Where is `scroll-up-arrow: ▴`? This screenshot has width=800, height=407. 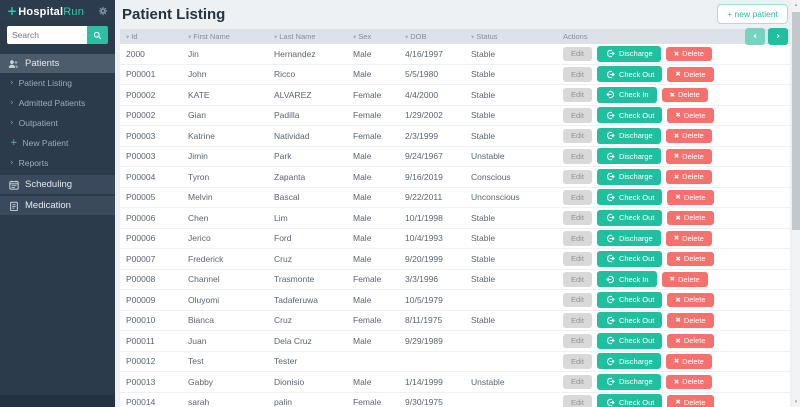 scroll-up-arrow: ▴ is located at coordinates (796, 5).